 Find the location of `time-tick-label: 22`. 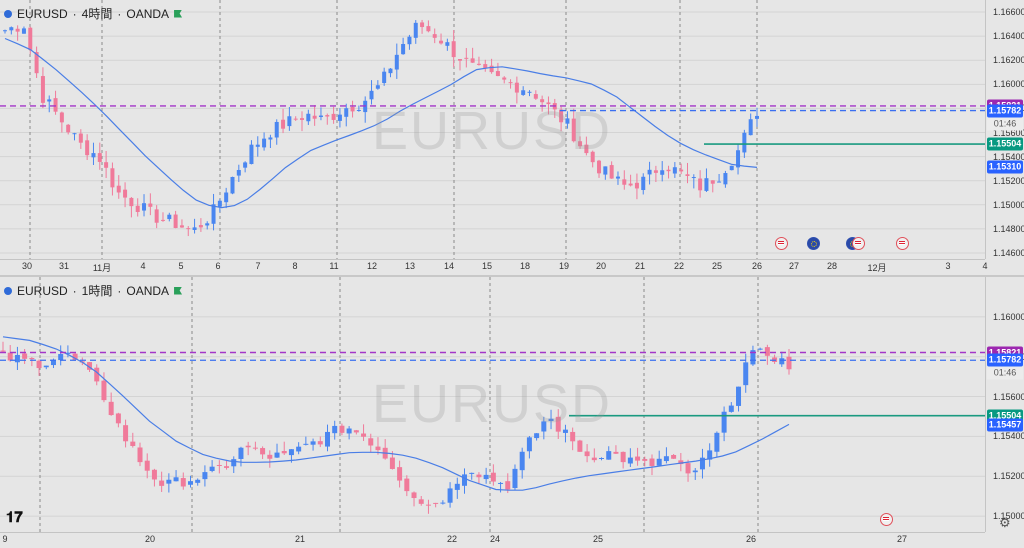

time-tick-label: 22 is located at coordinates (679, 266).